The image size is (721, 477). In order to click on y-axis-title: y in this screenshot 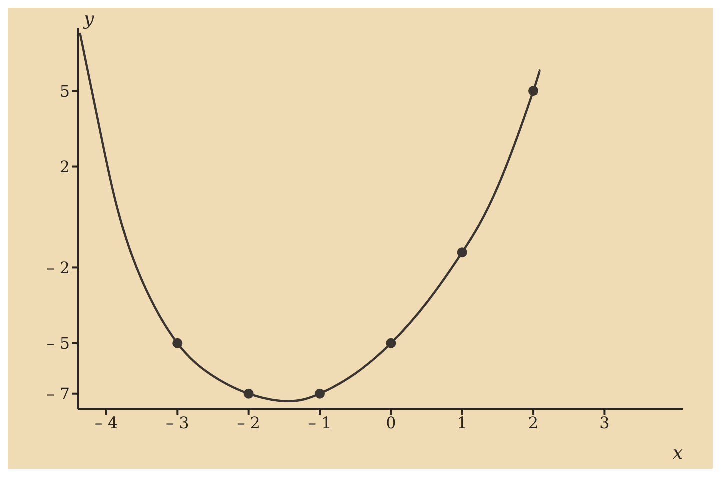, I will do `click(89, 19)`.